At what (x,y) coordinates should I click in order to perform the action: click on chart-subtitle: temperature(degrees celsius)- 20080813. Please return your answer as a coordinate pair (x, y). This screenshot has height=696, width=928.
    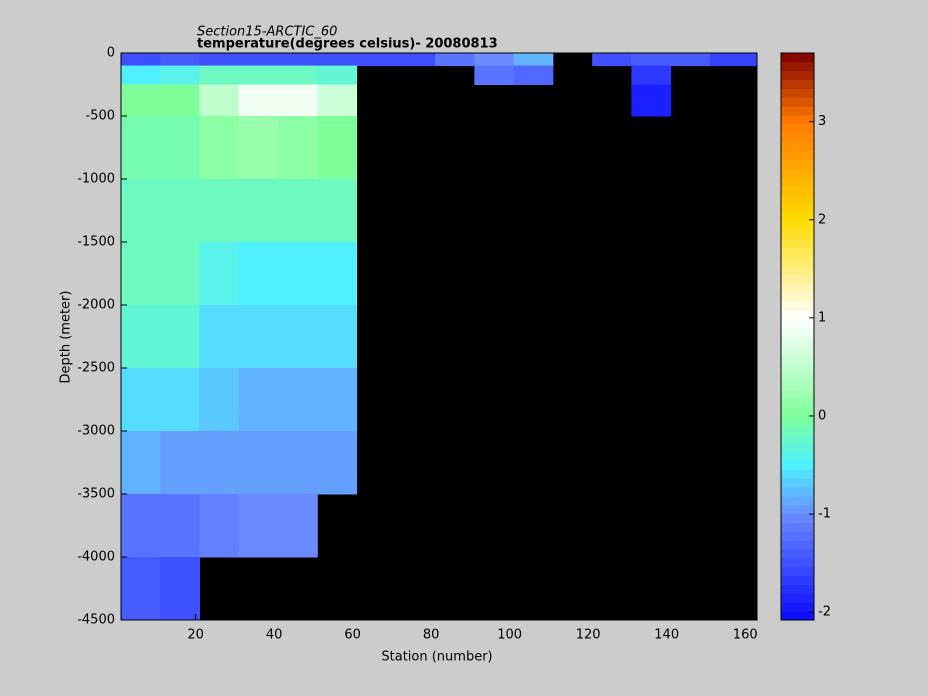
    Looking at the image, I should click on (347, 44).